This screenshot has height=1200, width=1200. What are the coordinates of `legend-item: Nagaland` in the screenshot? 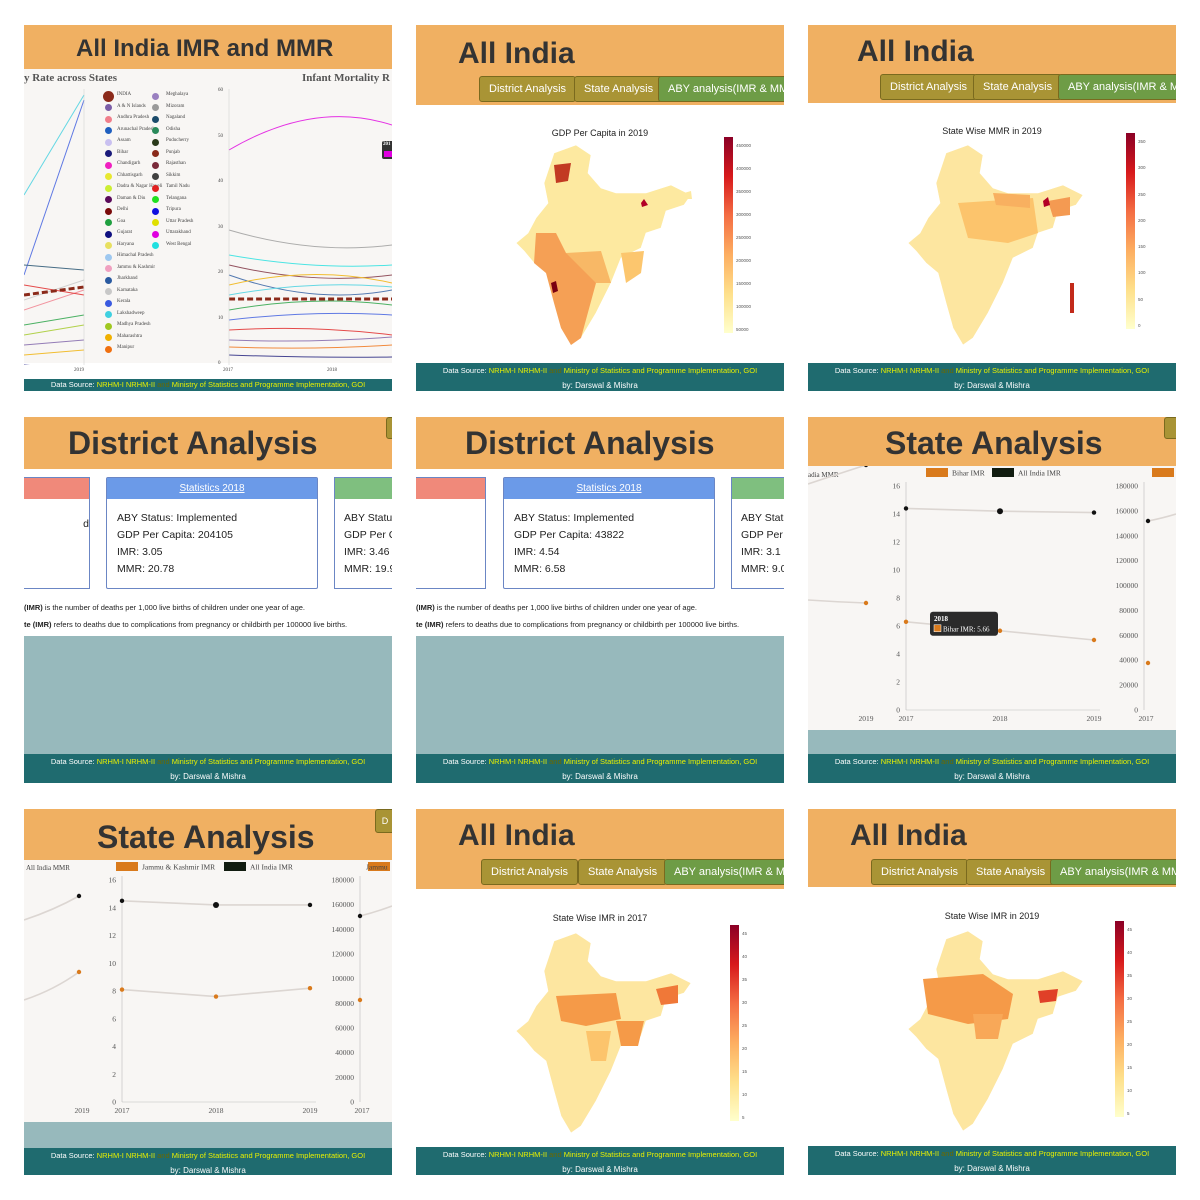 It's located at (176, 117).